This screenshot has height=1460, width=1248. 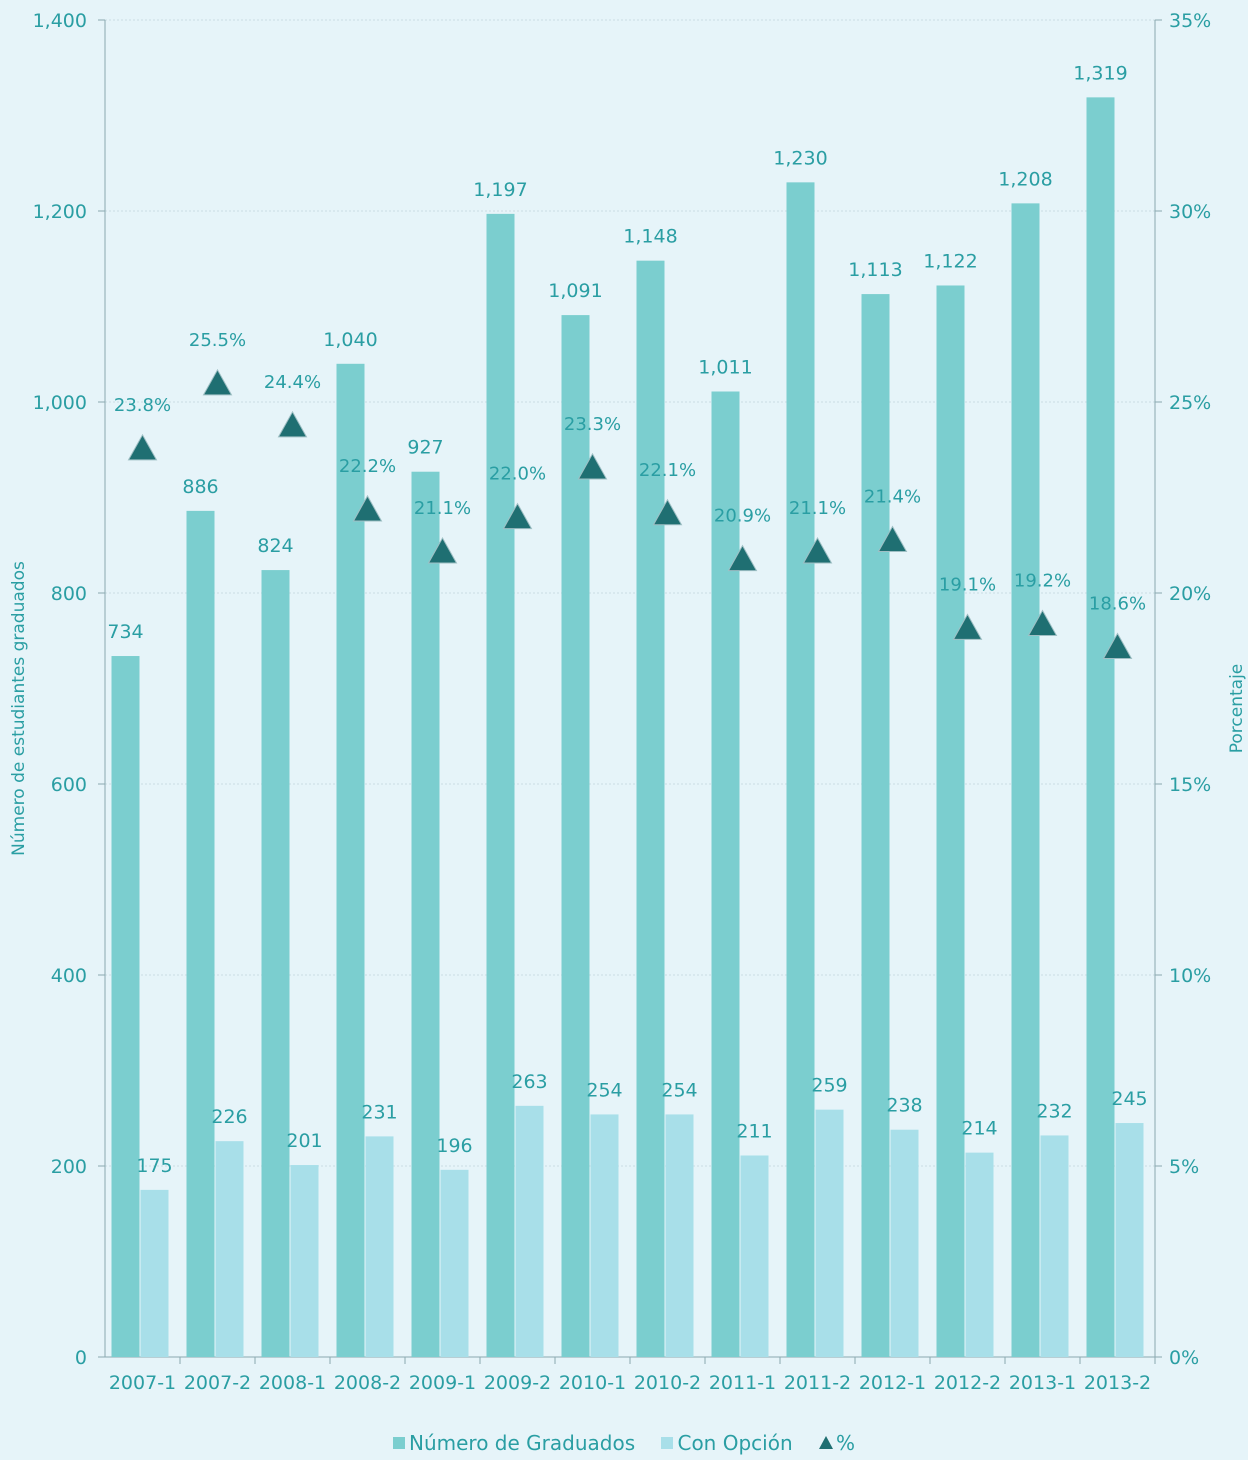 What do you see at coordinates (1117, 603) in the screenshot?
I see `percent-label: 18.6%` at bounding box center [1117, 603].